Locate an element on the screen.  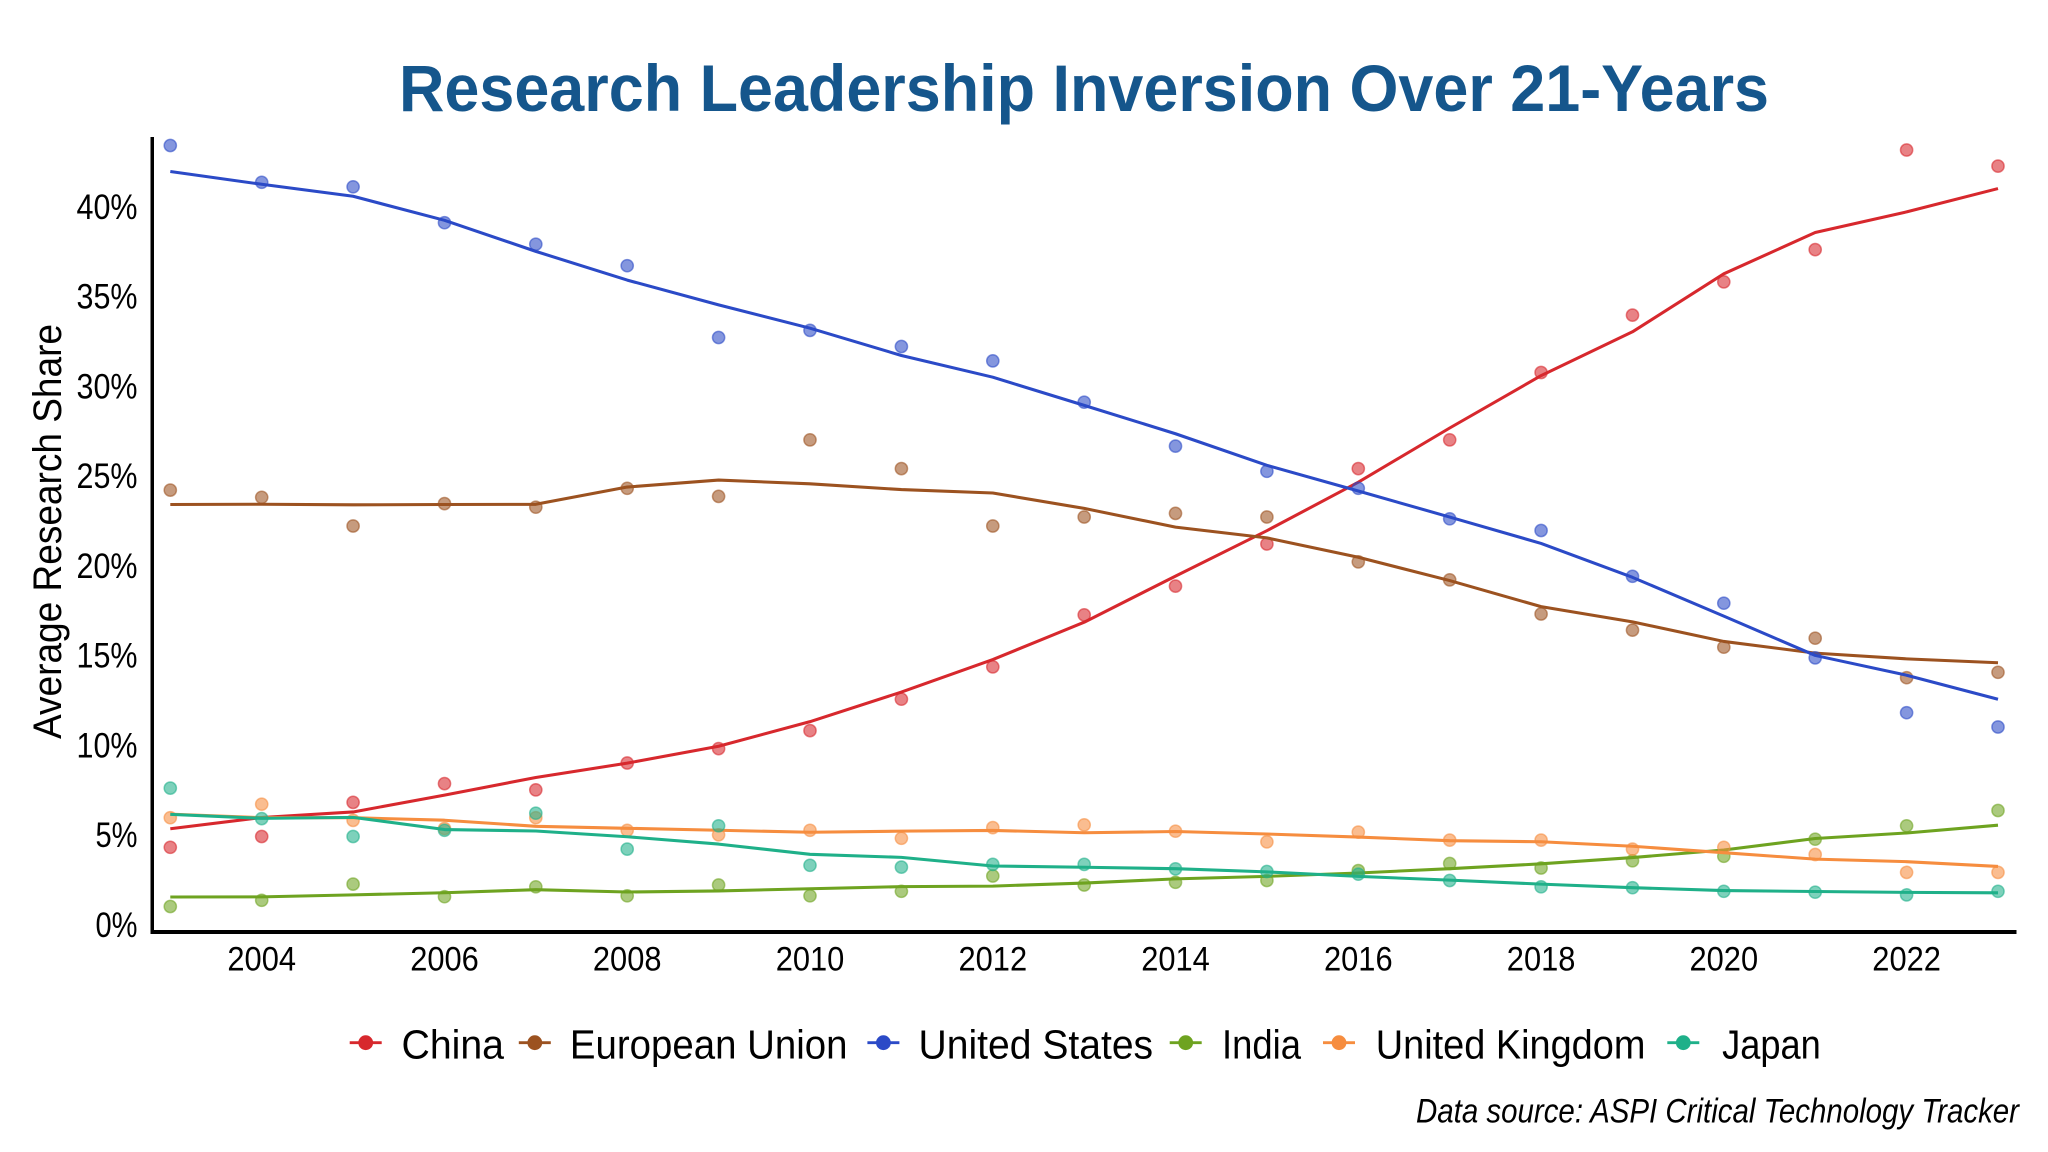
svg-text: Japan is located at coordinates (1771, 1045).